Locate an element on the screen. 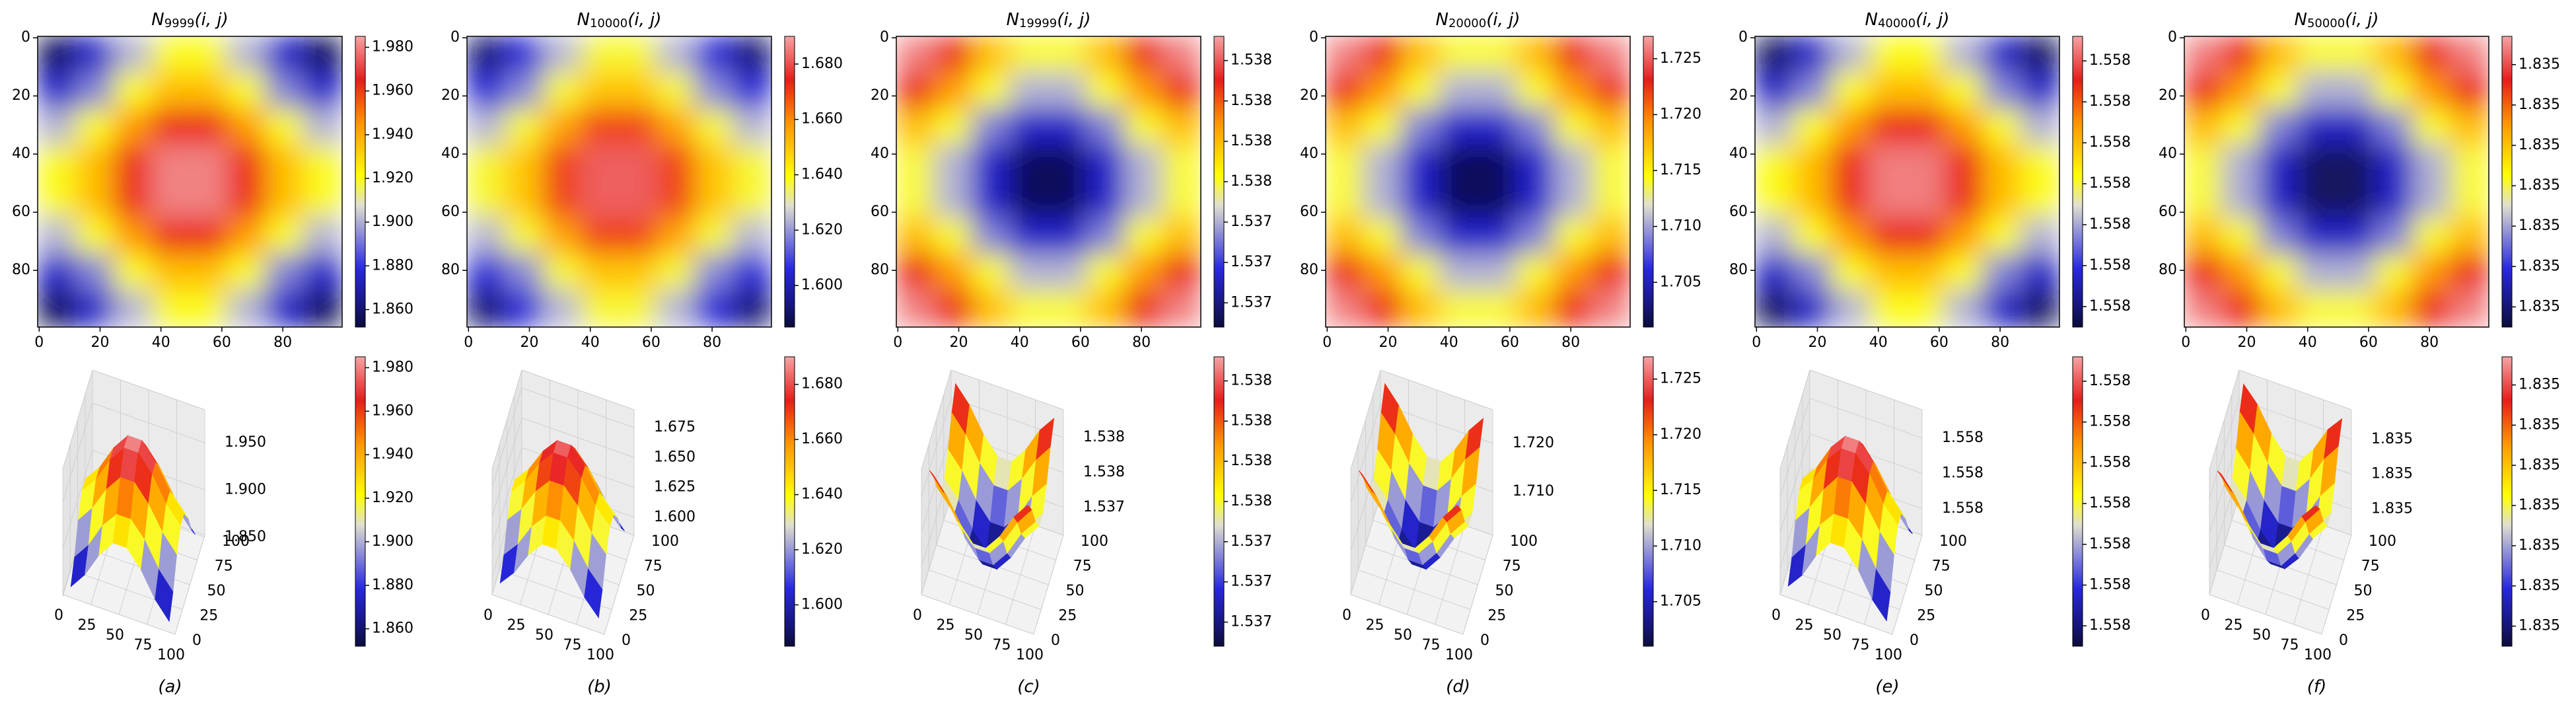 The image size is (2576, 707). colorbar-tick-label: 1.660 is located at coordinates (822, 439).